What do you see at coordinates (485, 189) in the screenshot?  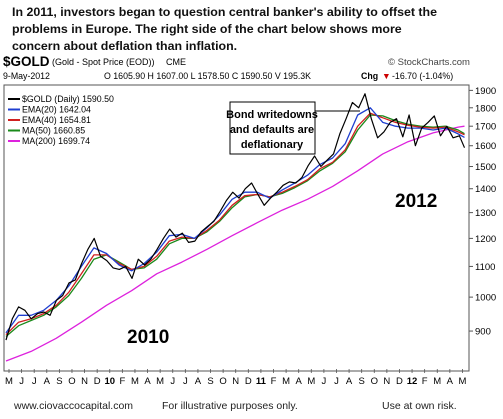 I see `y-tick-label: 1400` at bounding box center [485, 189].